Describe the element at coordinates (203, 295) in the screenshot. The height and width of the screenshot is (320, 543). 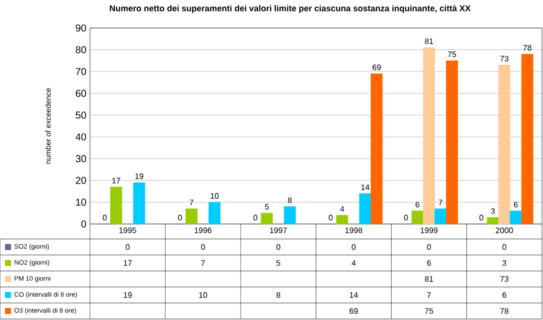
I see `data-label: 10` at that location.